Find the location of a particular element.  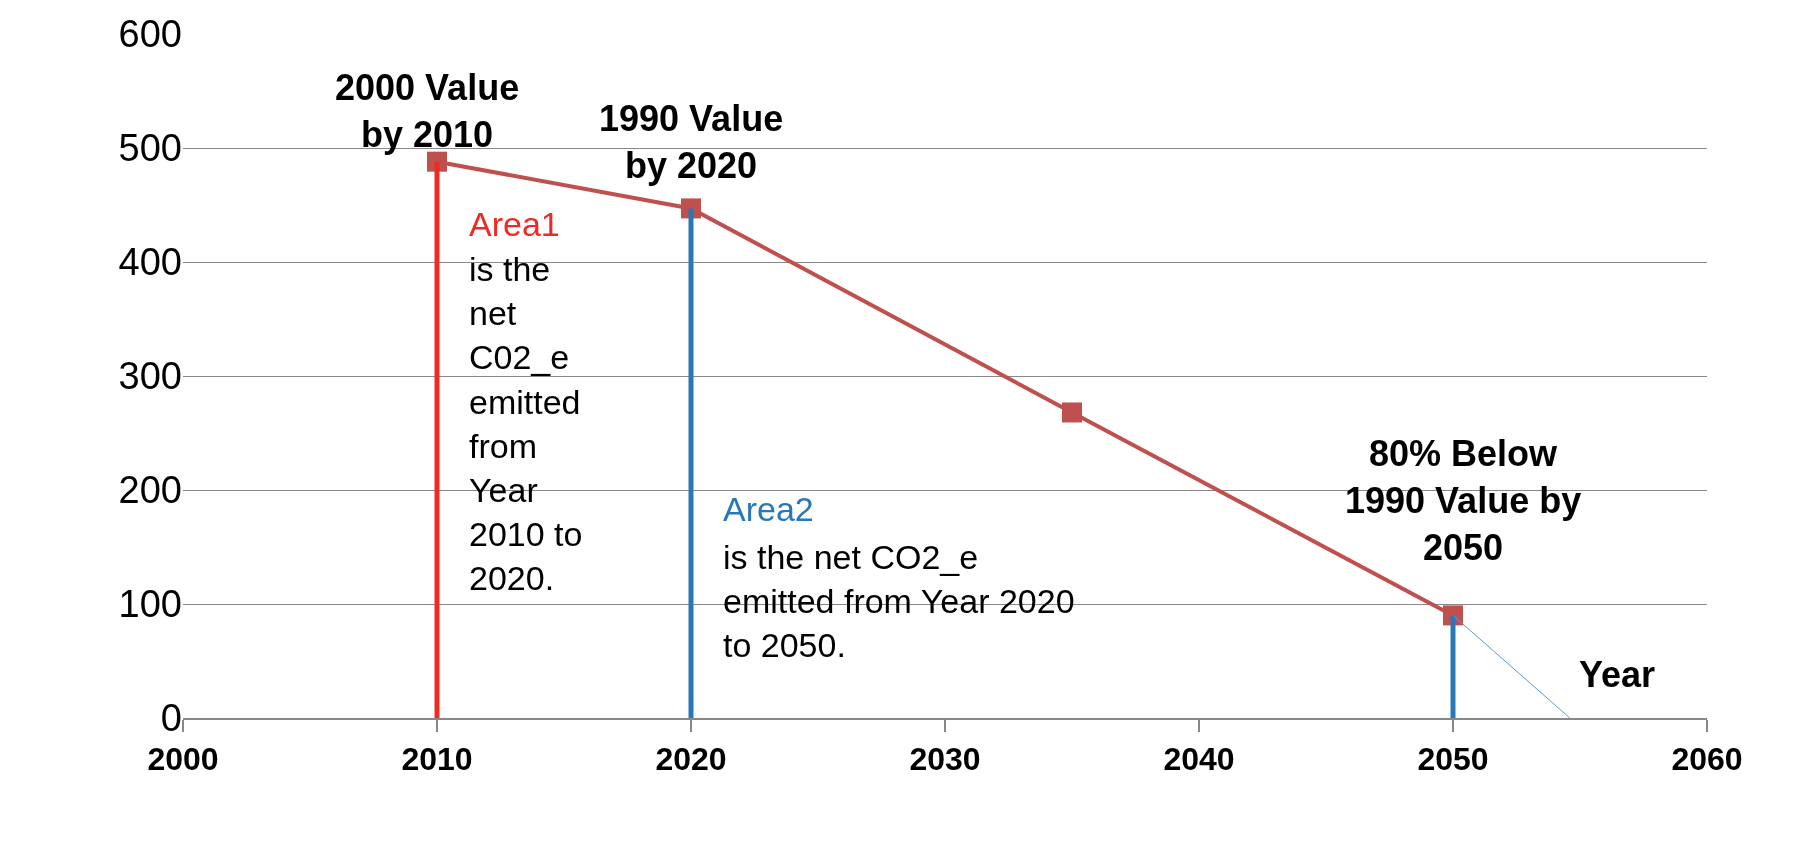

annotation: is the net C02_e emitted from Year 2010 to 2020. is located at coordinates (526, 424).